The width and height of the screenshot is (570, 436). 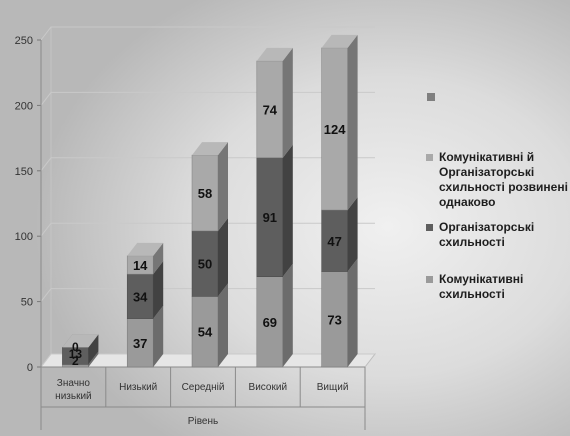 I want to click on legend-label-line: Комунікативні, so click(x=481, y=279).